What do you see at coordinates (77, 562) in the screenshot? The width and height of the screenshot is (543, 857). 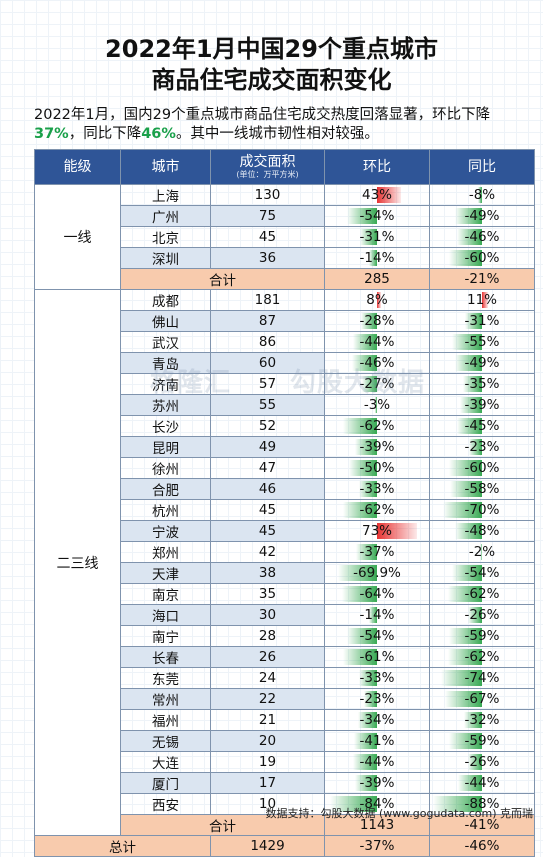 I see `tier-label: 二三线` at bounding box center [77, 562].